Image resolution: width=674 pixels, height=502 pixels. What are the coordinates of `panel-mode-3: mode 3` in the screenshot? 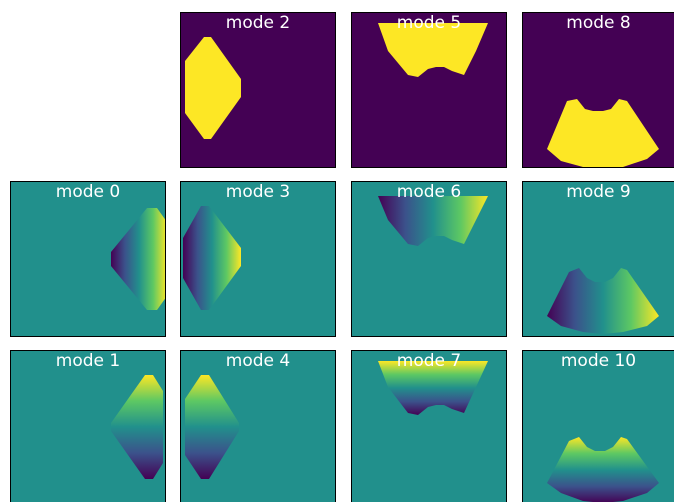 It's located at (258, 259).